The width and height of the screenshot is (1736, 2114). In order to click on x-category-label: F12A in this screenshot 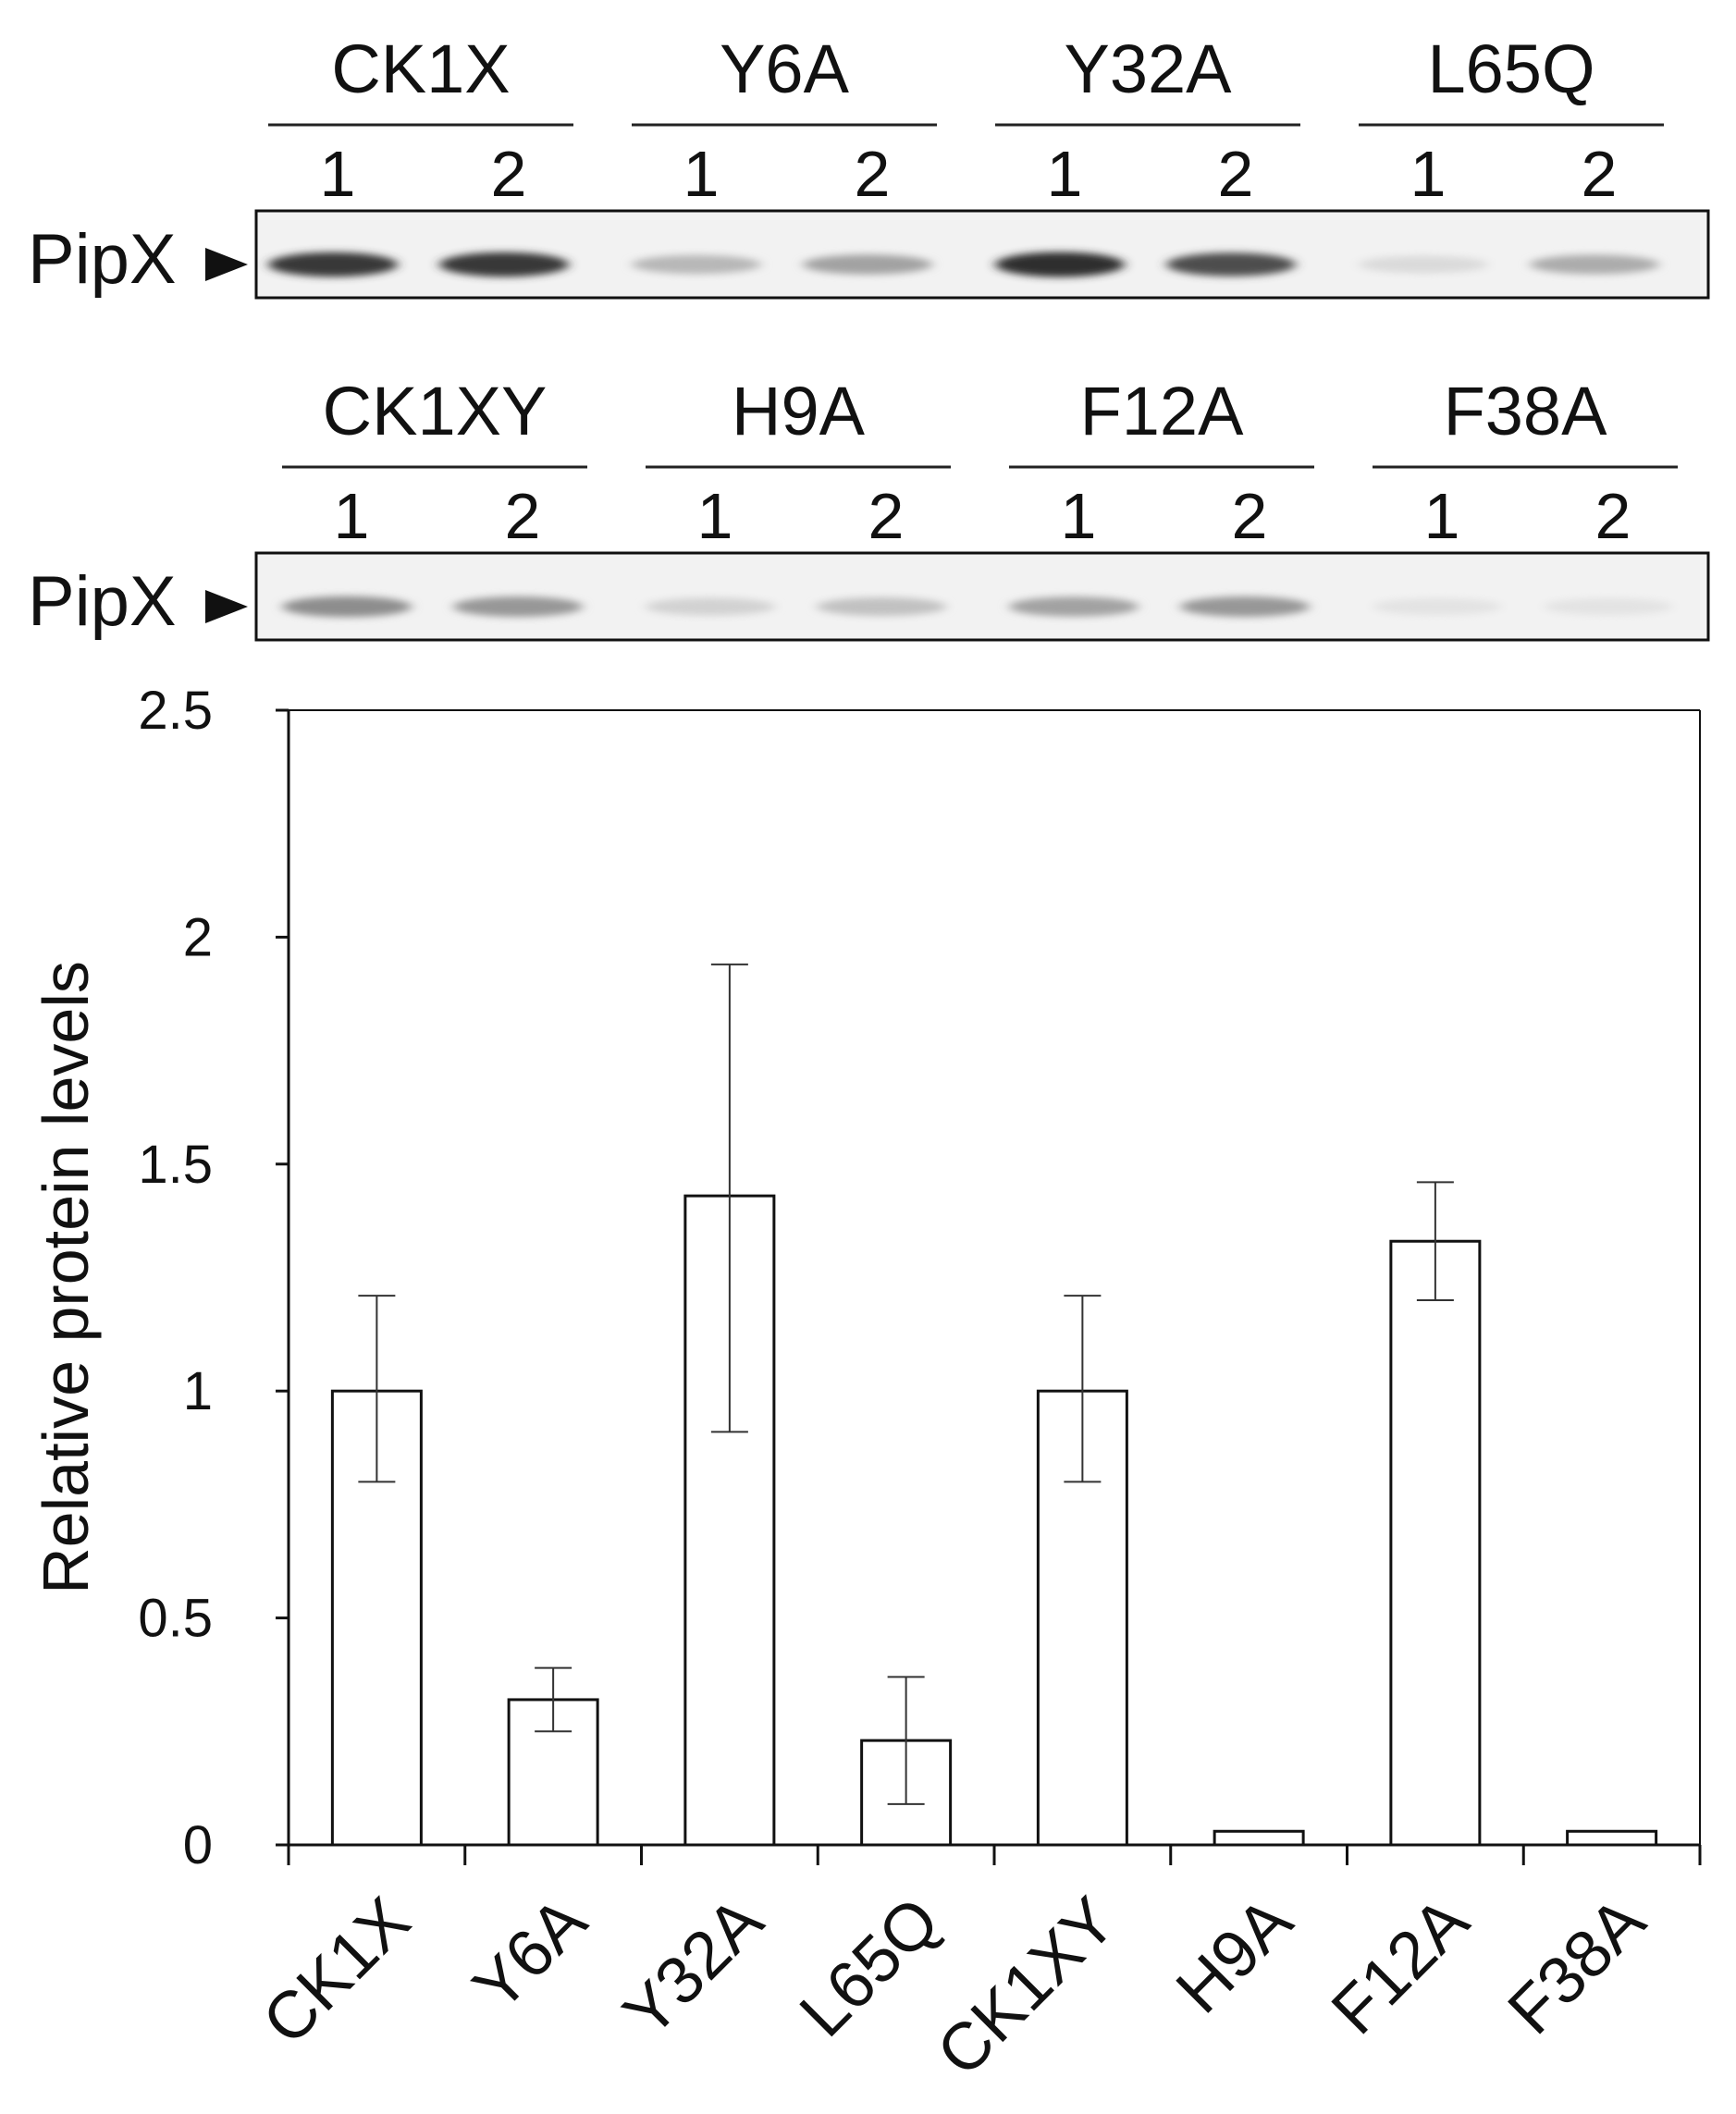, I will do `click(1400, 1966)`.